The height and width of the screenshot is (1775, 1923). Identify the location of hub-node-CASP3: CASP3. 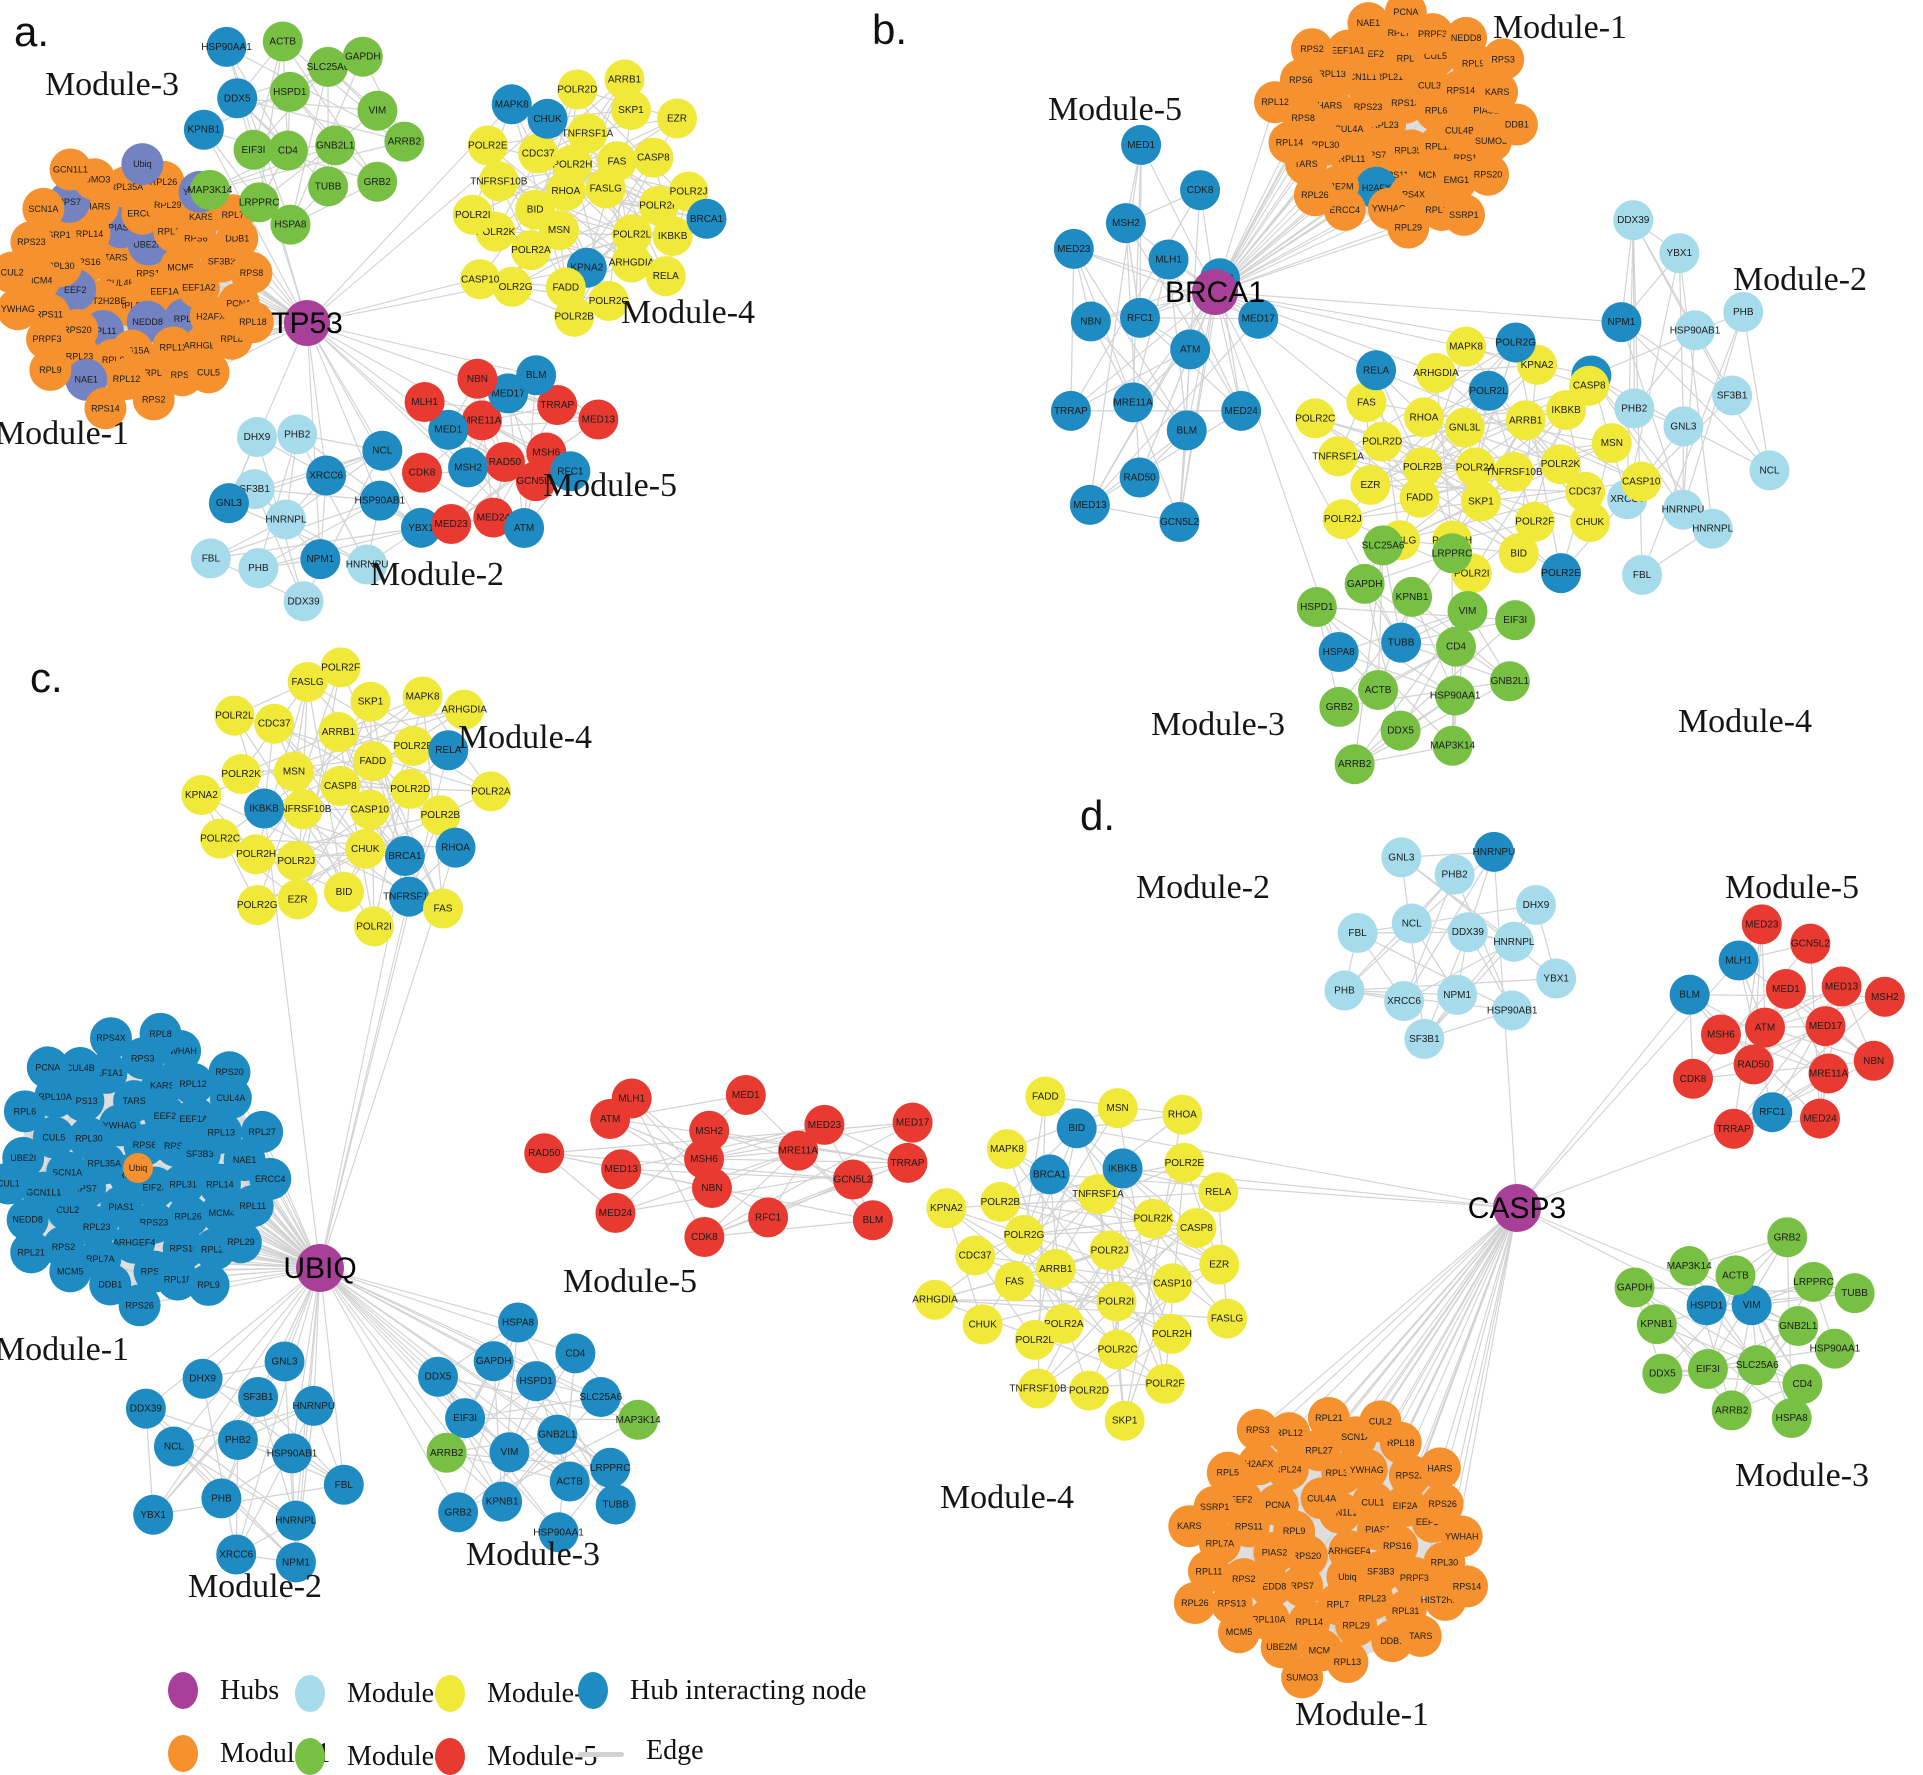
(1517, 1208).